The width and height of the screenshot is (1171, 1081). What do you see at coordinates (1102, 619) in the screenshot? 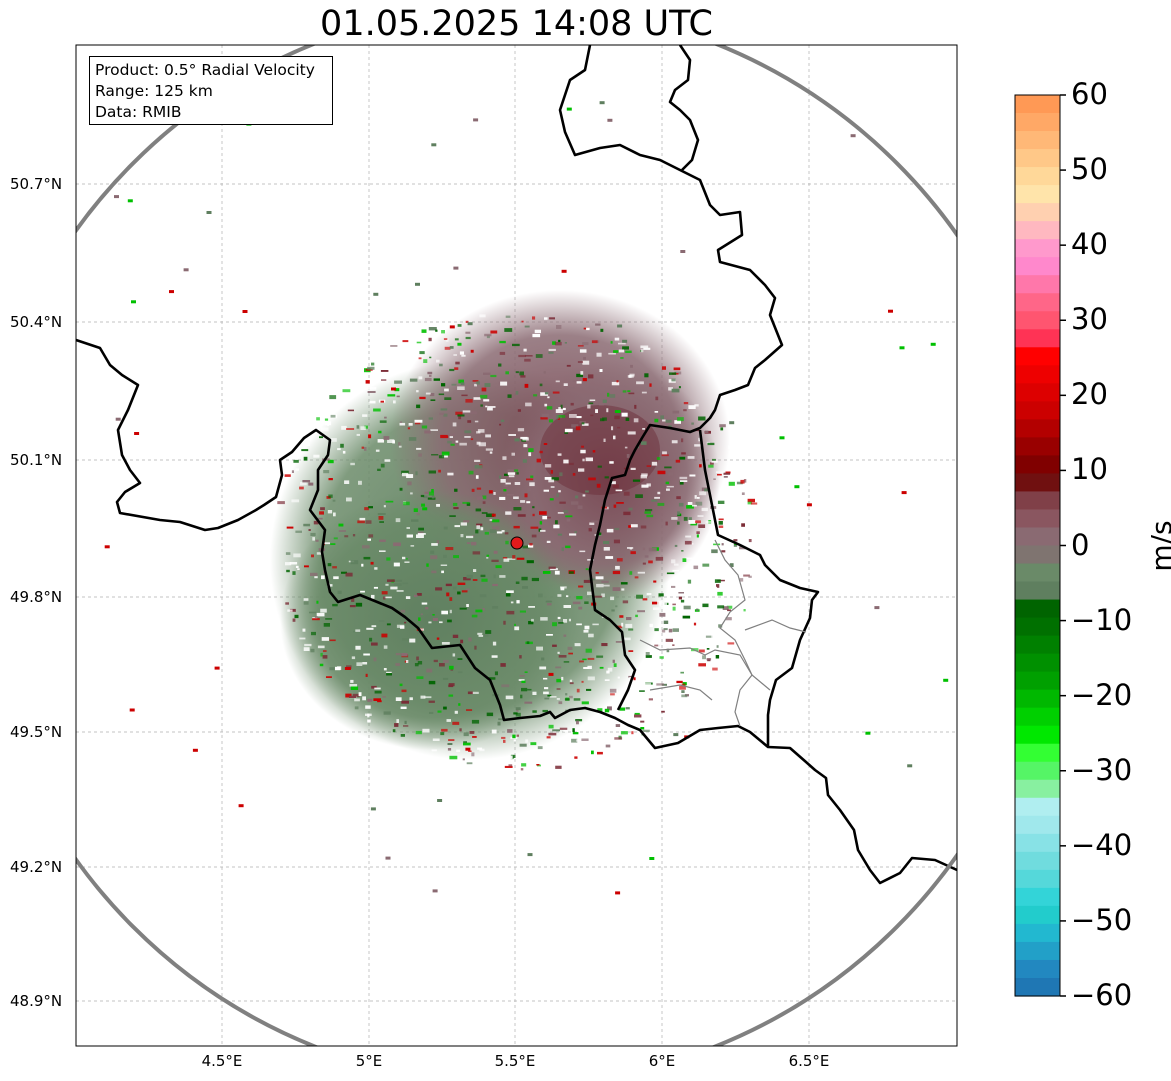
I see `colorbar-tick-label: −10` at bounding box center [1102, 619].